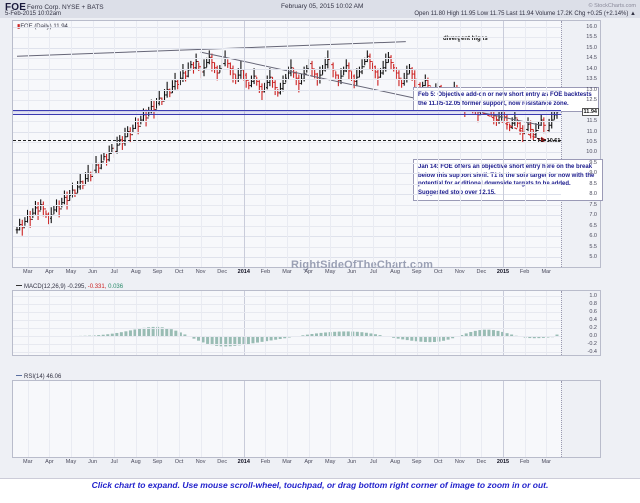 The height and width of the screenshot is (503, 640). Describe the element at coordinates (591, 131) in the screenshot. I see `price-tick-label: 11.0` at that location.